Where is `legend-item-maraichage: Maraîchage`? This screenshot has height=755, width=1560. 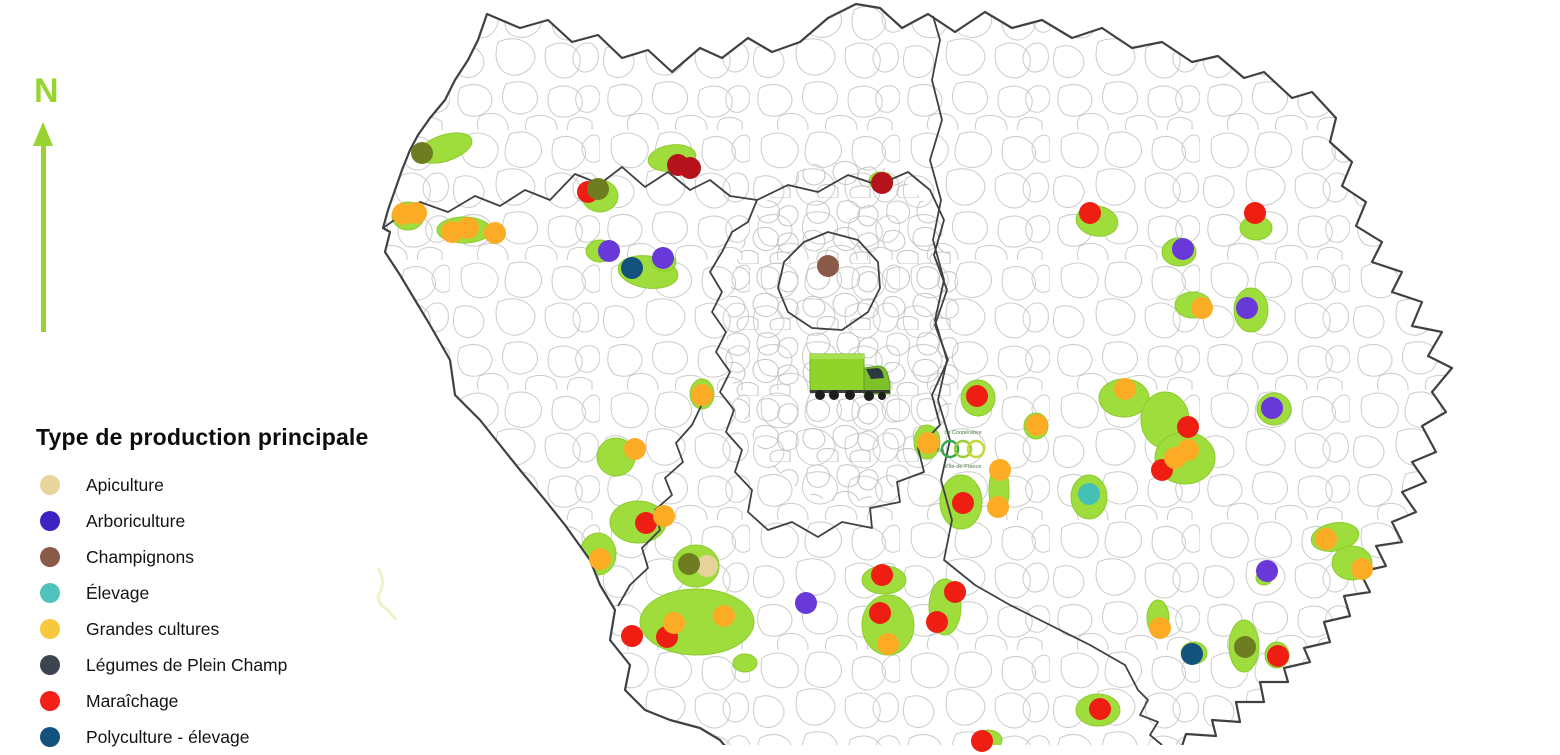 legend-item-maraichage: Maraîchage is located at coordinates (231, 701).